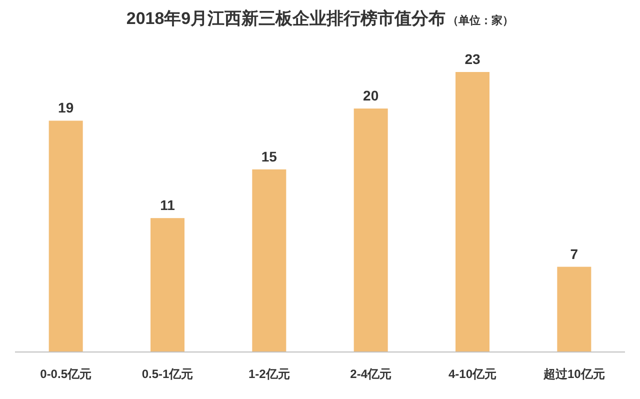  I want to click on data-label: 20, so click(371, 96).